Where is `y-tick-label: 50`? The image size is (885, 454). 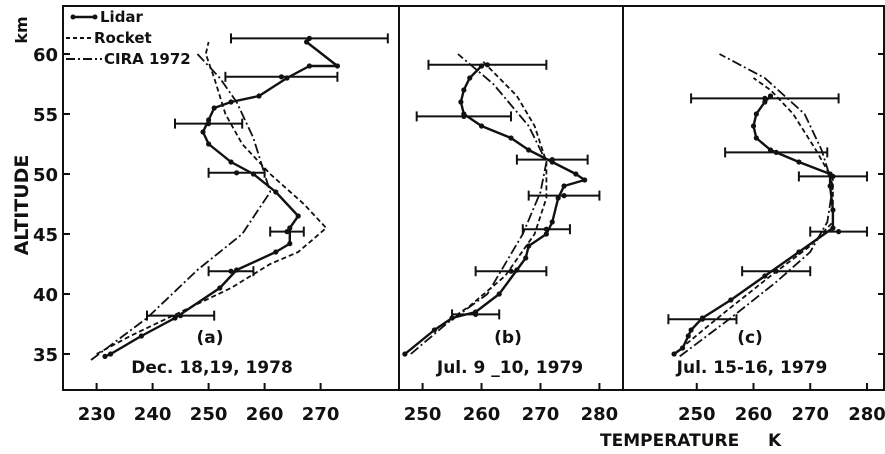
y-tick-label: 50 is located at coordinates (45, 175).